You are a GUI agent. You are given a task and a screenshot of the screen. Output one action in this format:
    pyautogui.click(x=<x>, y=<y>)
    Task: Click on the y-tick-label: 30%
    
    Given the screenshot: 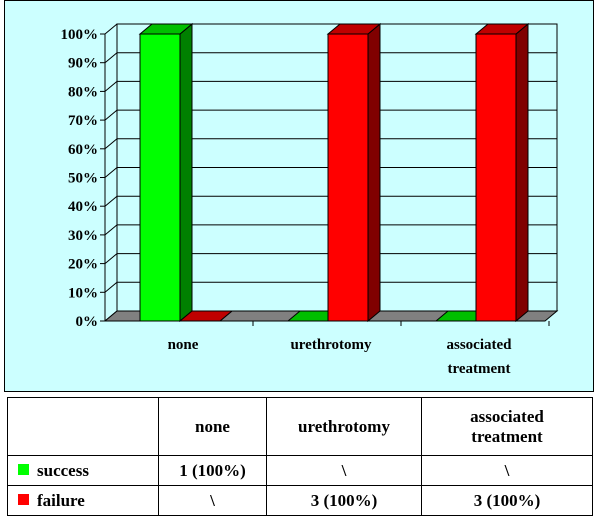 What is the action you would take?
    pyautogui.click(x=83, y=236)
    